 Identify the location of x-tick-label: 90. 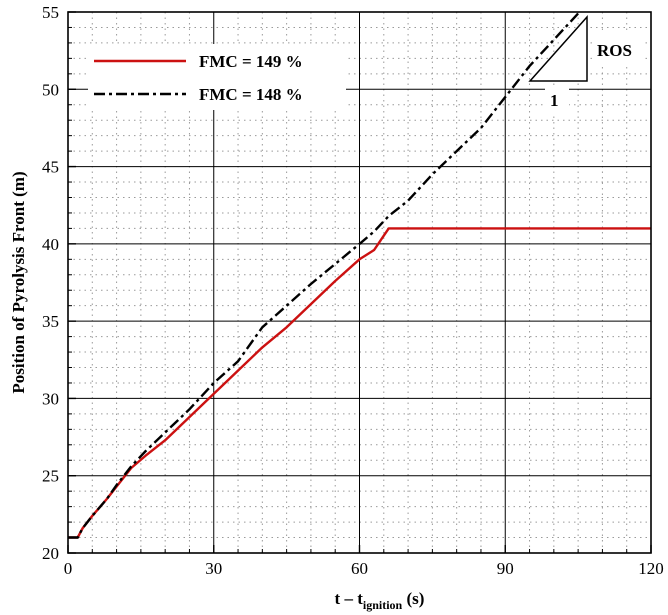
(505, 568).